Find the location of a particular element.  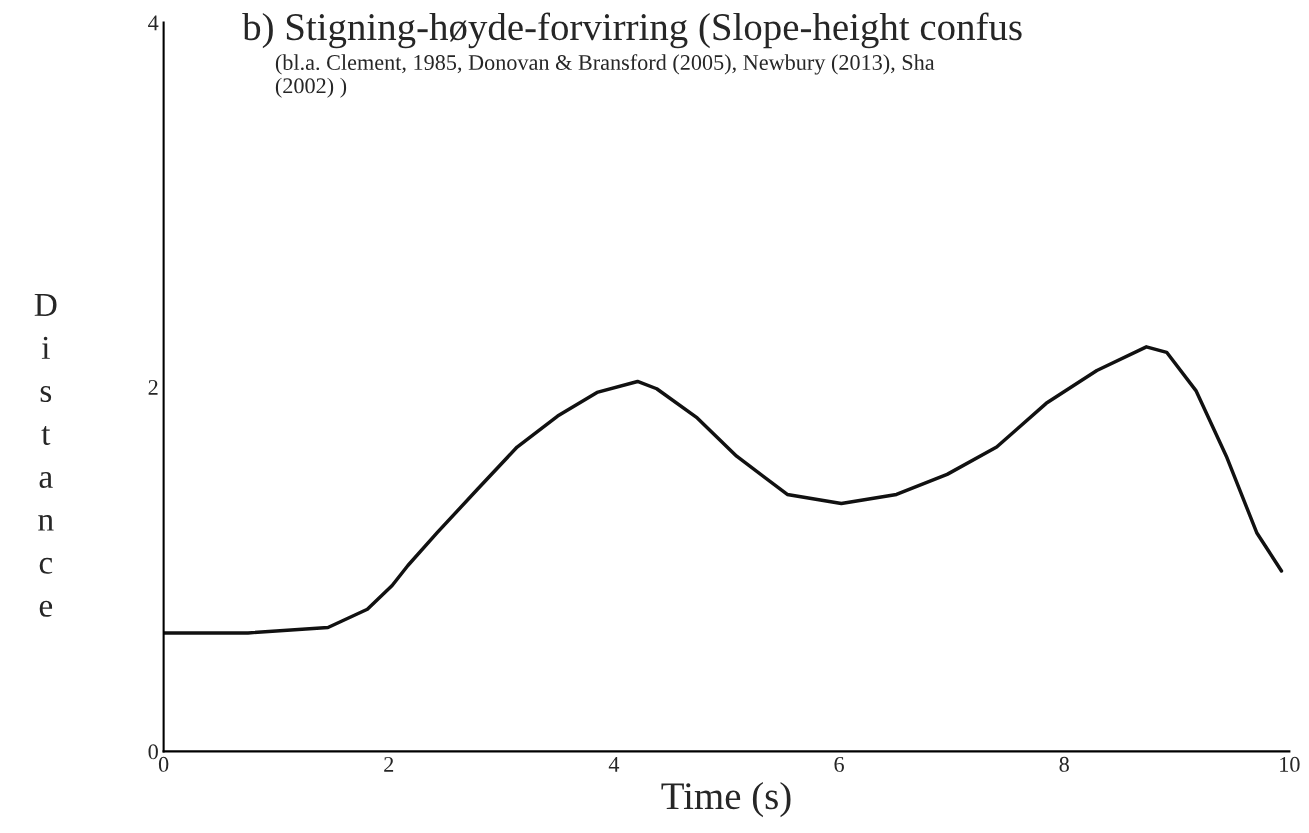

x-tick-label: 6 is located at coordinates (839, 764).